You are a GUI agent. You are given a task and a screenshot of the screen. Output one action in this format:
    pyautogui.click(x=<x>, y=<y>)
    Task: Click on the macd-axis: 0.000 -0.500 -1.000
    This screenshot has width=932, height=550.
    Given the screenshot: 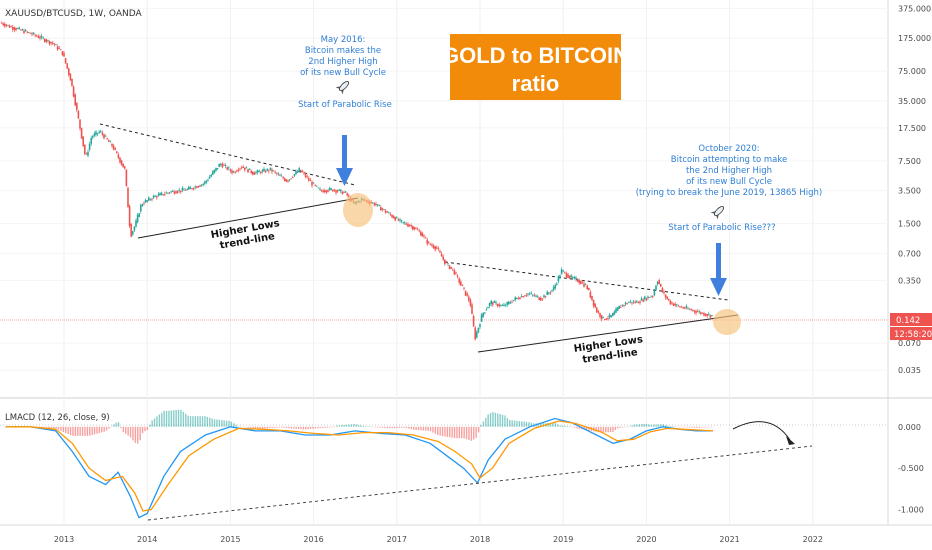 What is the action you would take?
    pyautogui.click(x=911, y=469)
    